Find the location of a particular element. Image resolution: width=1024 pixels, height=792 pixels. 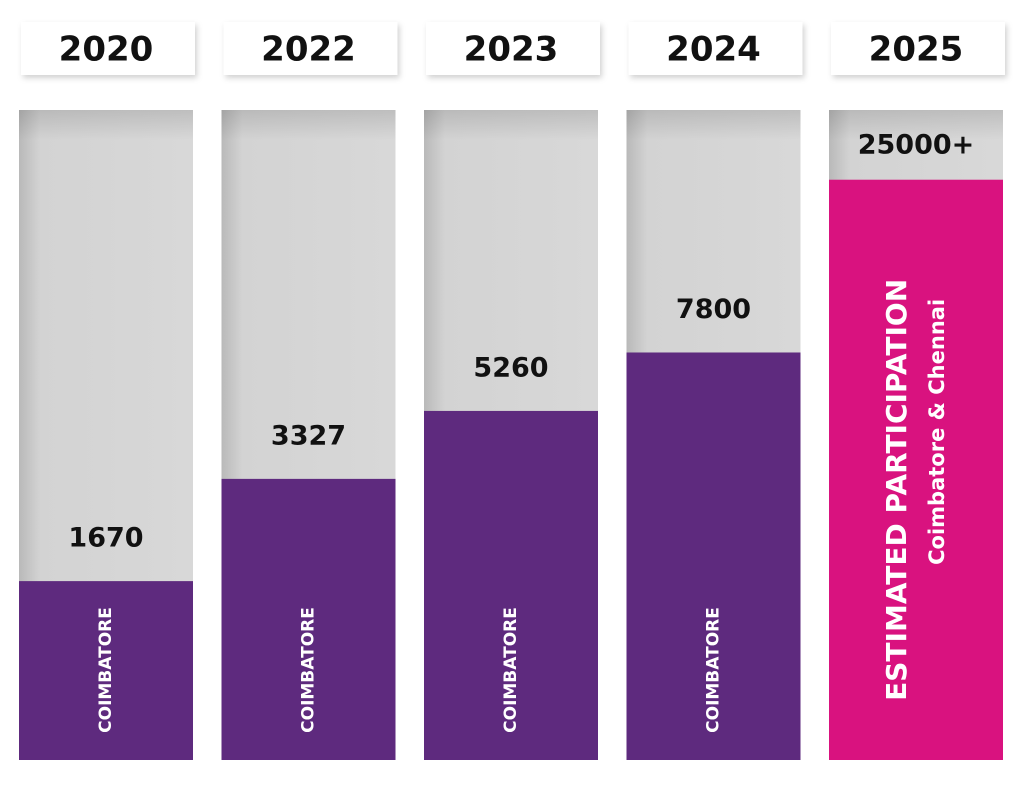

bar-label: ESTIMATED PARTICIPATION is located at coordinates (896, 490).